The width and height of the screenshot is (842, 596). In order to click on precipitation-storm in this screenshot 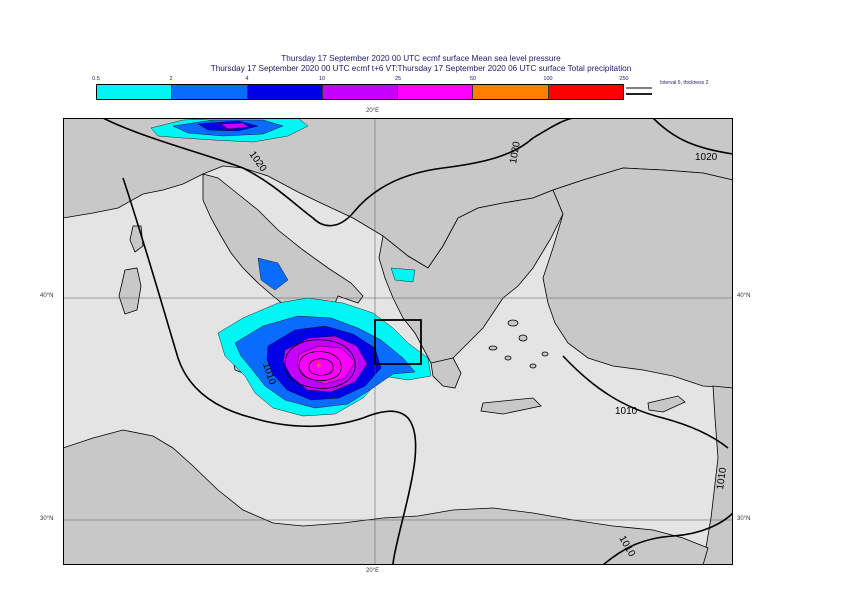, I will do `click(324, 337)`.